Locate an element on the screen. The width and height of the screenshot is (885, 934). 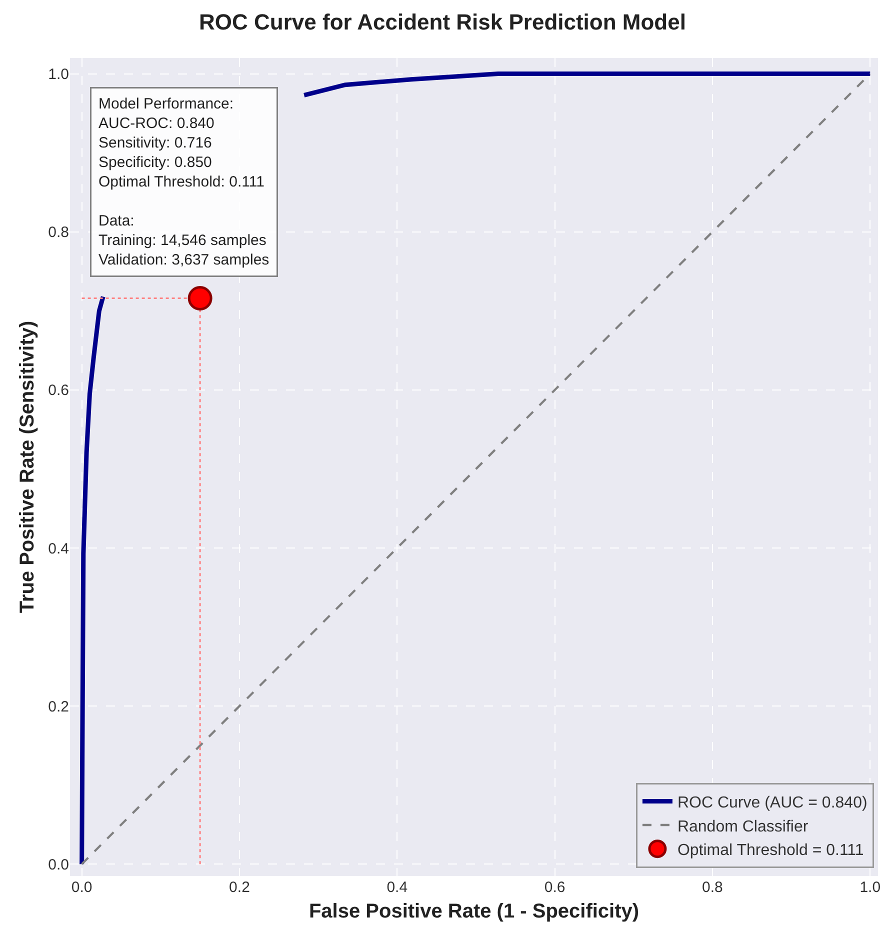
x-tick-label: 0.6 is located at coordinates (555, 887).